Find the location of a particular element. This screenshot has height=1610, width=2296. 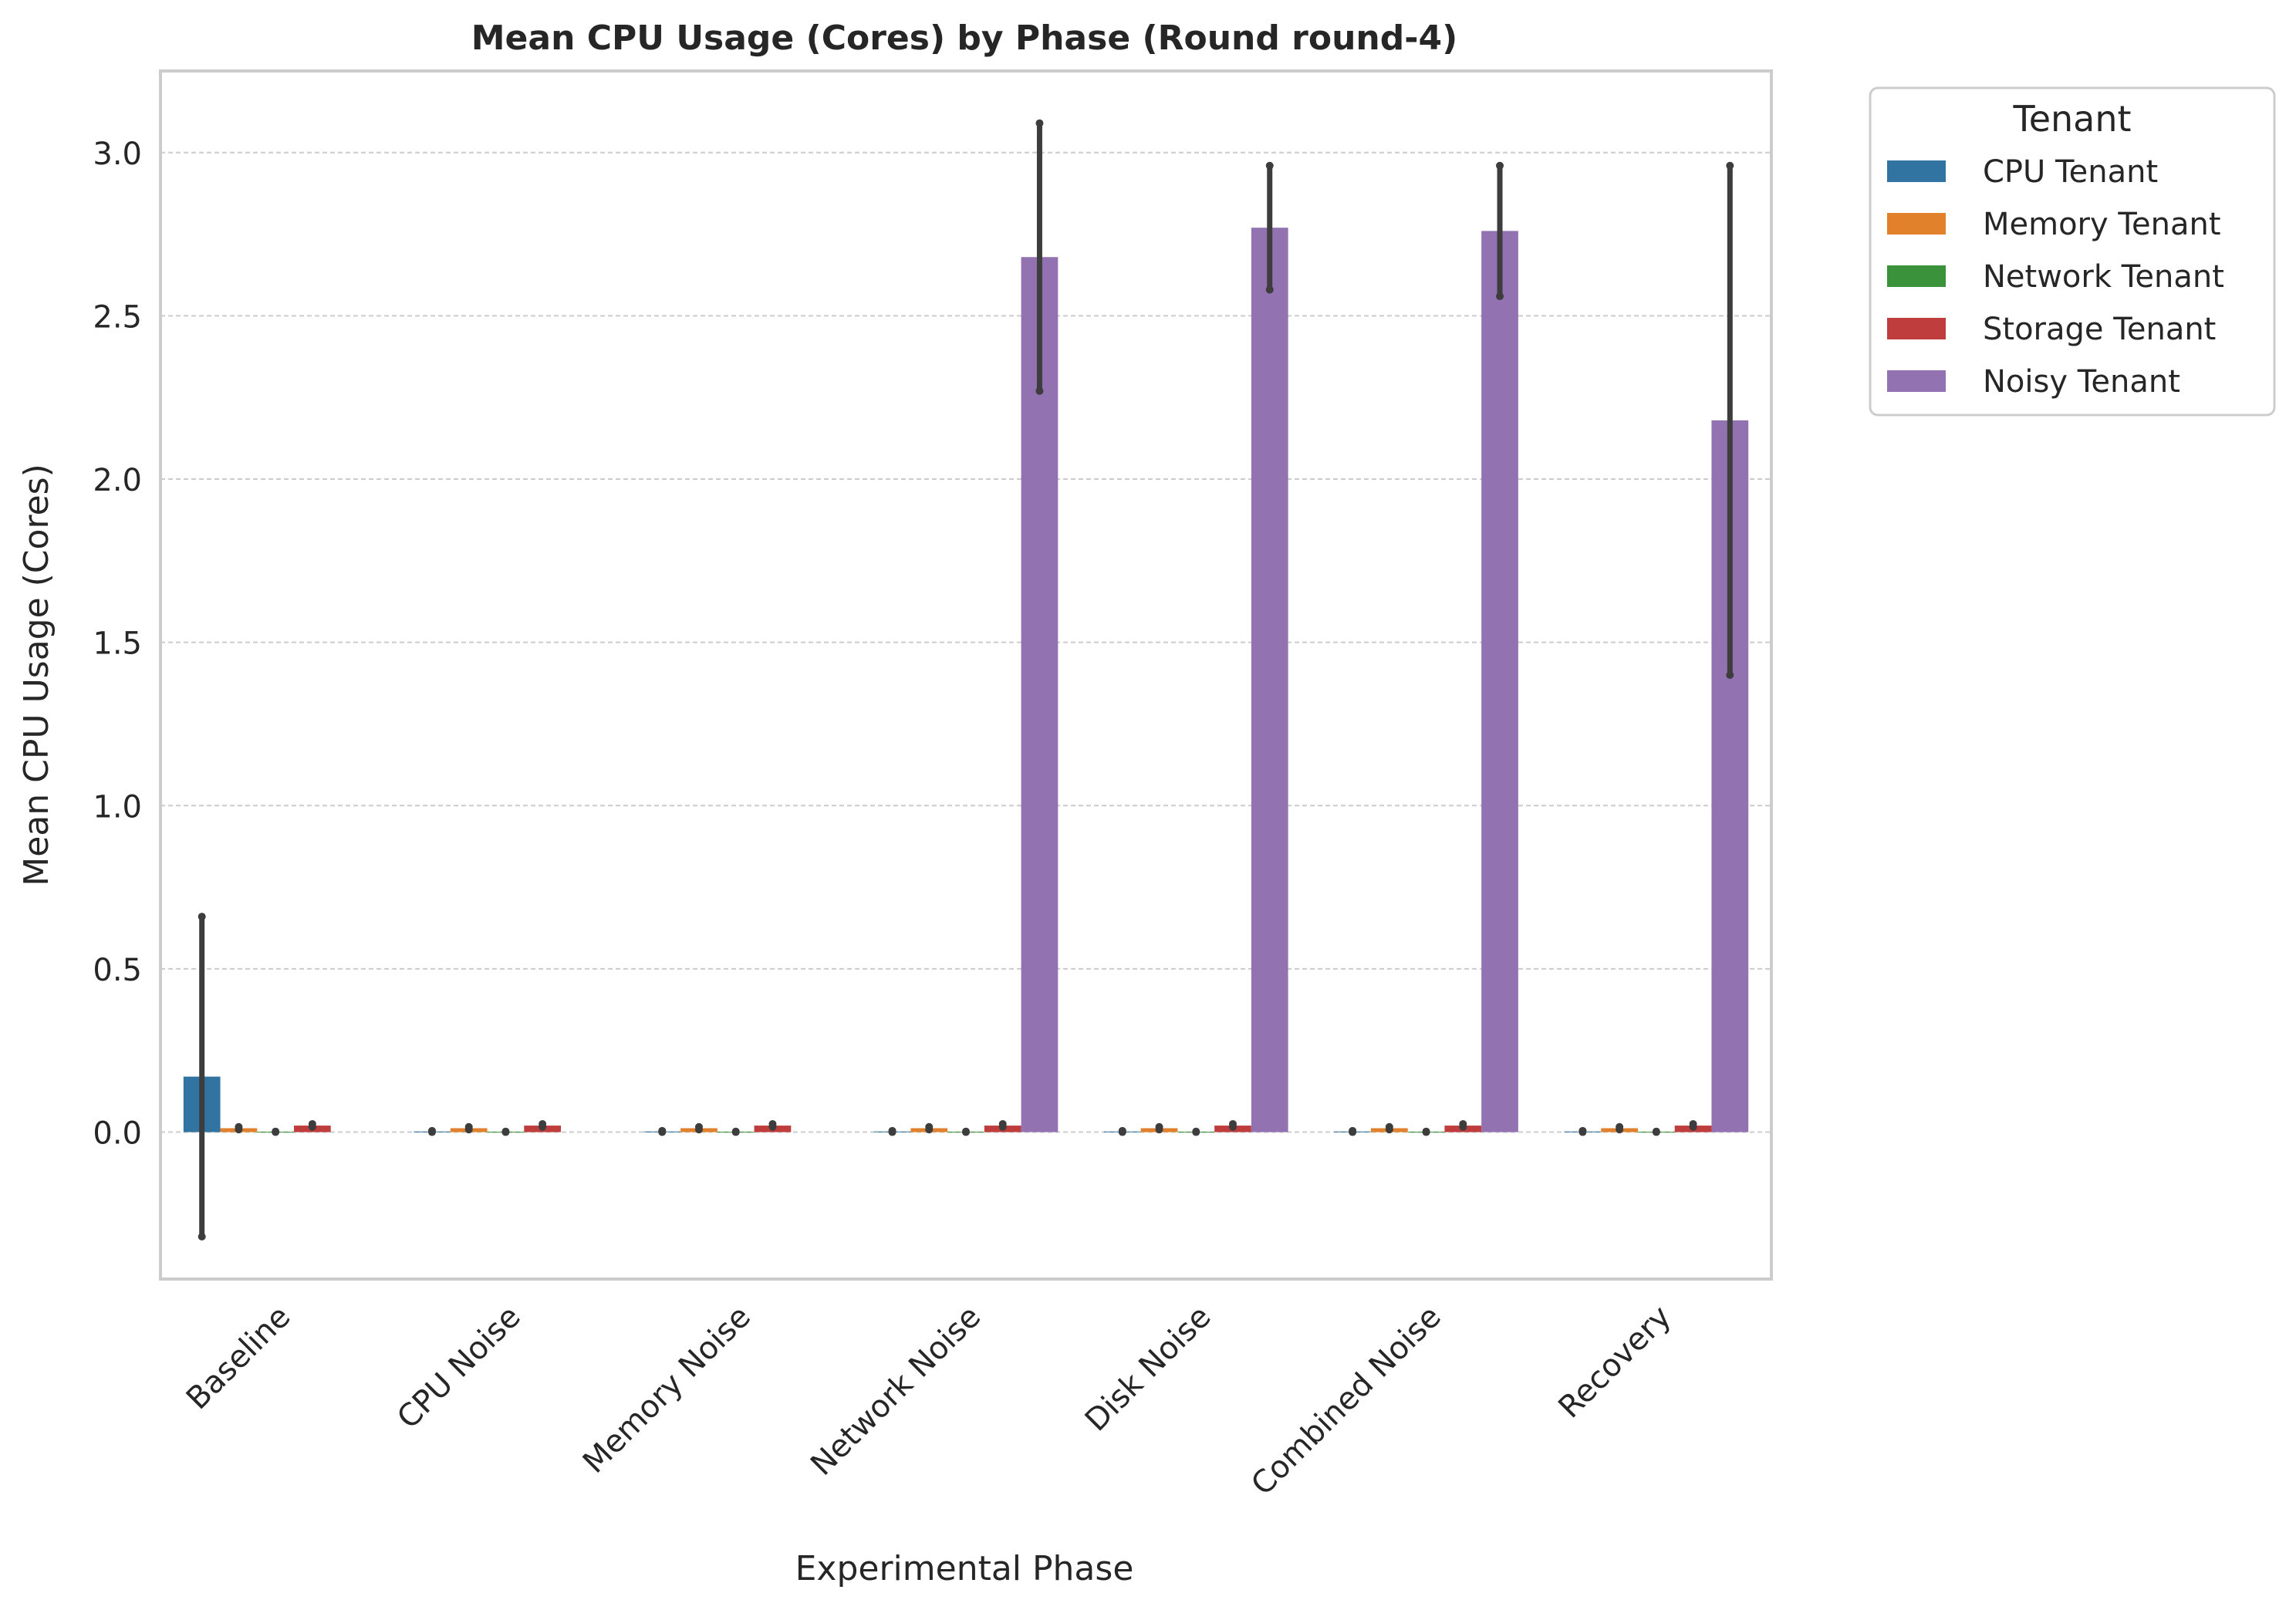

y-tick-label: 2.5 is located at coordinates (117, 317).